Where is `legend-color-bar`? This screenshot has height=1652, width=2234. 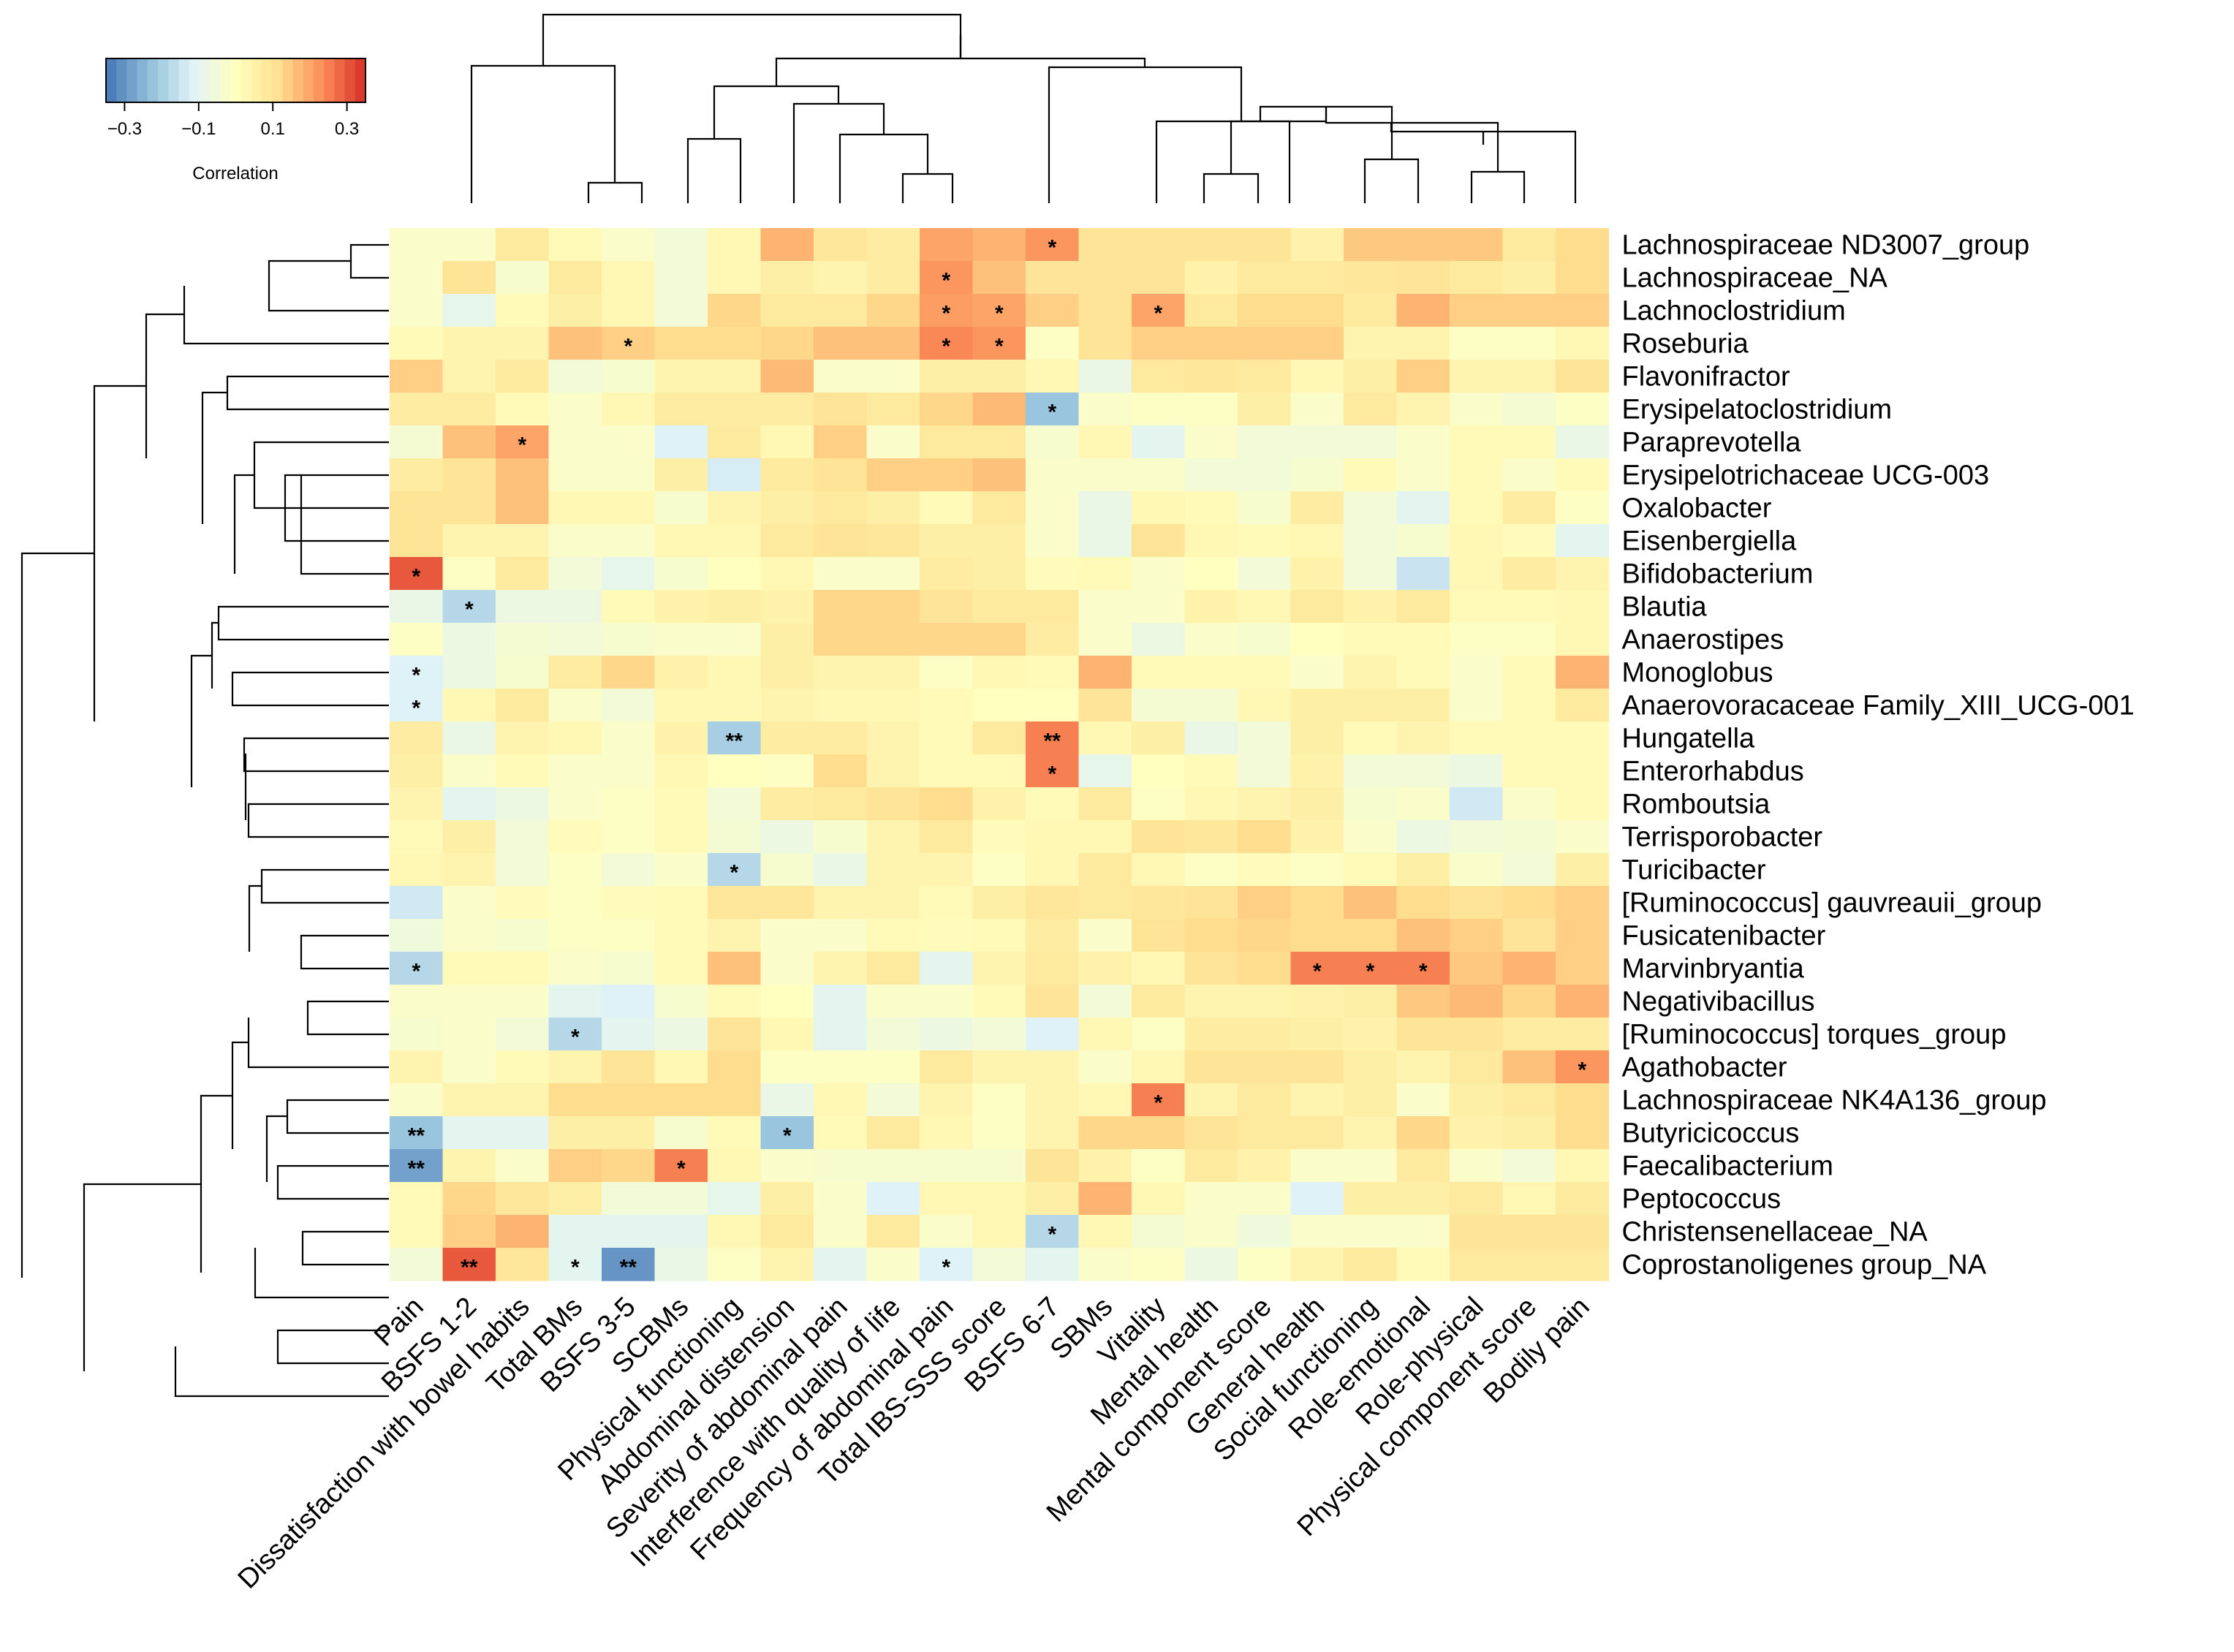
legend-color-bar is located at coordinates (236, 80).